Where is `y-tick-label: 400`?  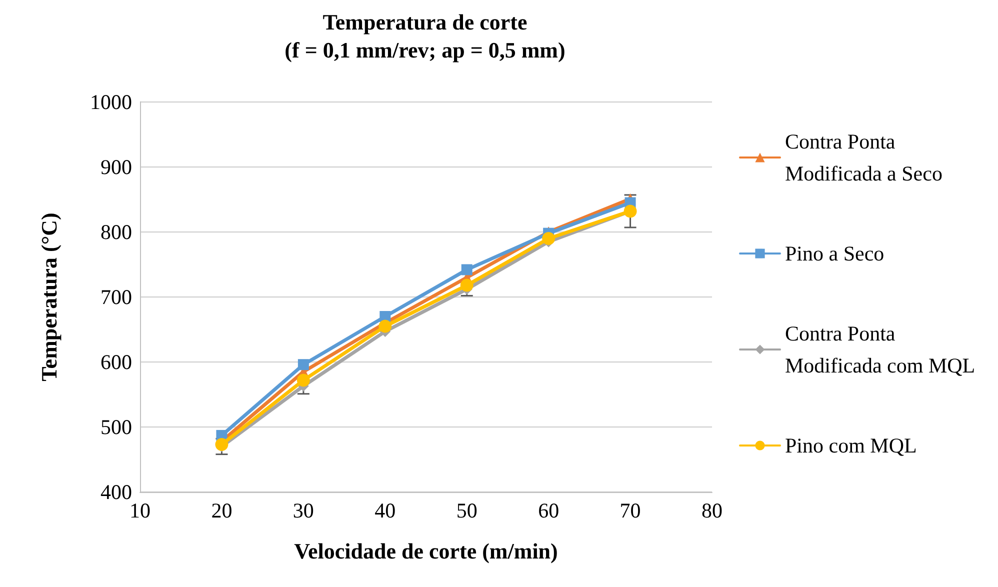
y-tick-label: 400 is located at coordinates (116, 492).